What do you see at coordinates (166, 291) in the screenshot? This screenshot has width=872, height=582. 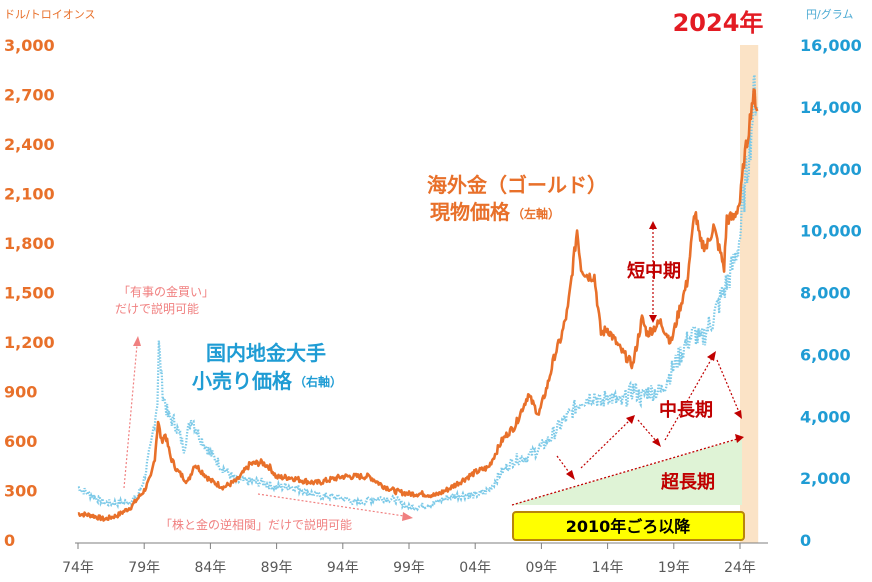 I see `crisis-annotation-line1: 「有事の金買い」` at bounding box center [166, 291].